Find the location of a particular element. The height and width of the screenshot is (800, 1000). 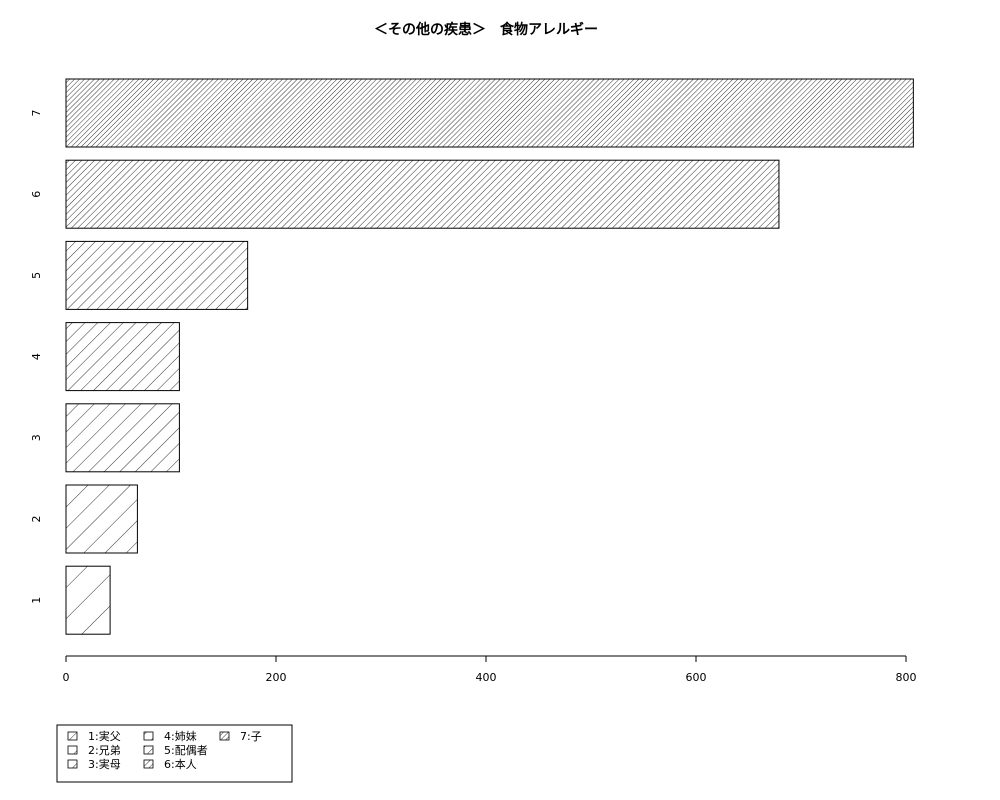

y-tick-label-5: 5 is located at coordinates (36, 275).